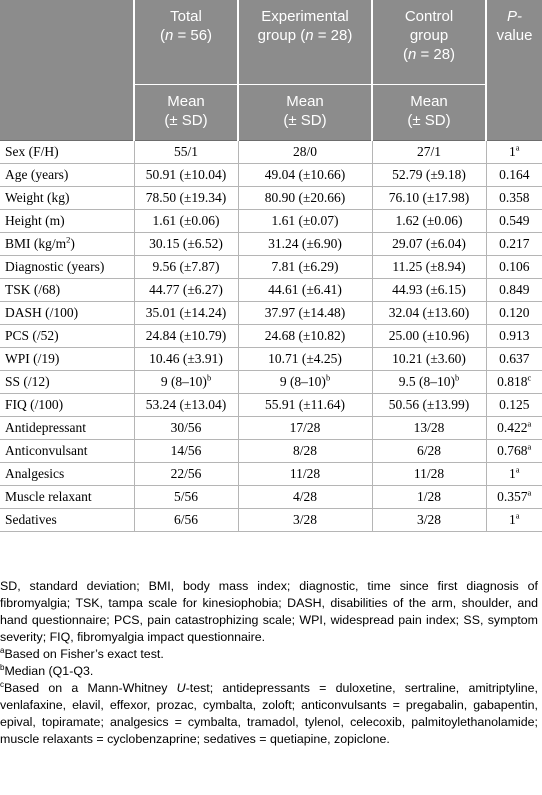 The image size is (542, 795). I want to click on cell-ctrl: 27/1, so click(429, 151).